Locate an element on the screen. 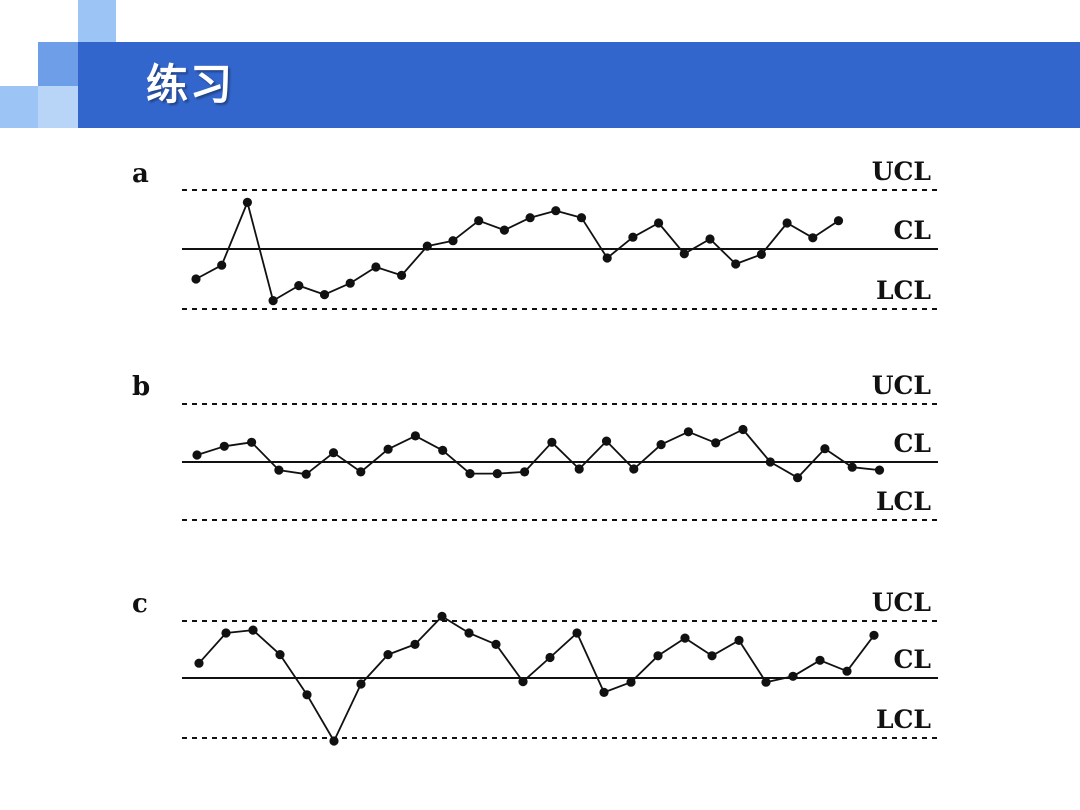  panel-letter: b is located at coordinates (141, 387).